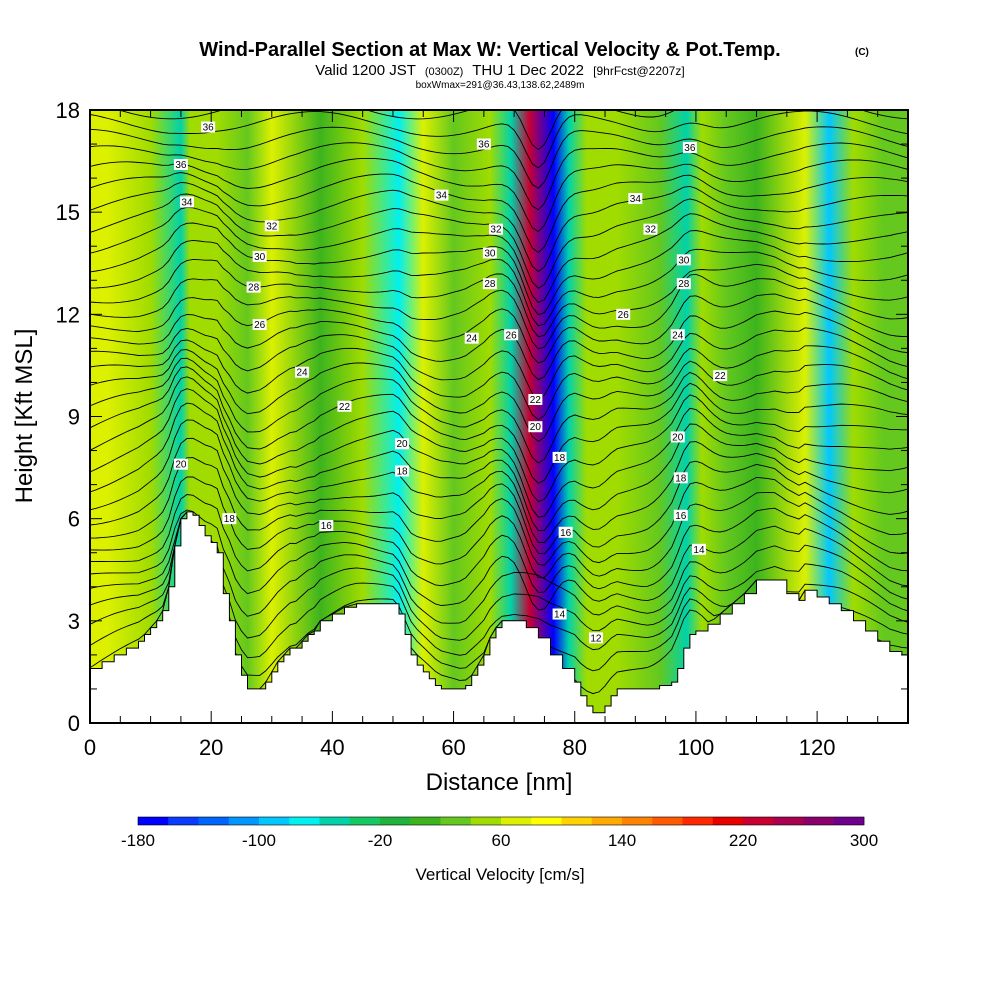  Describe the element at coordinates (696, 747) in the screenshot. I see `x-tick-label: 100` at that location.